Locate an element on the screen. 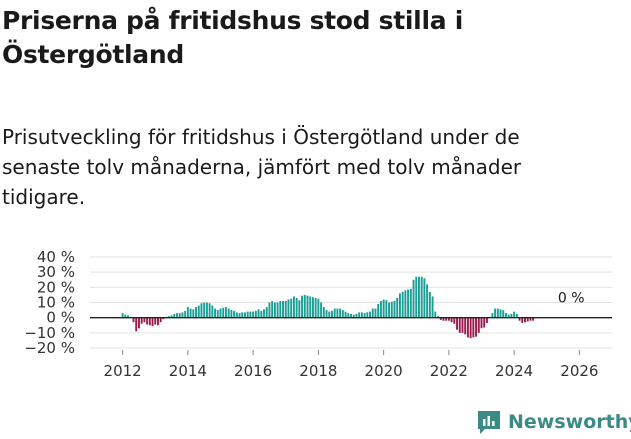  x-tick-label: 2014 is located at coordinates (188, 371).